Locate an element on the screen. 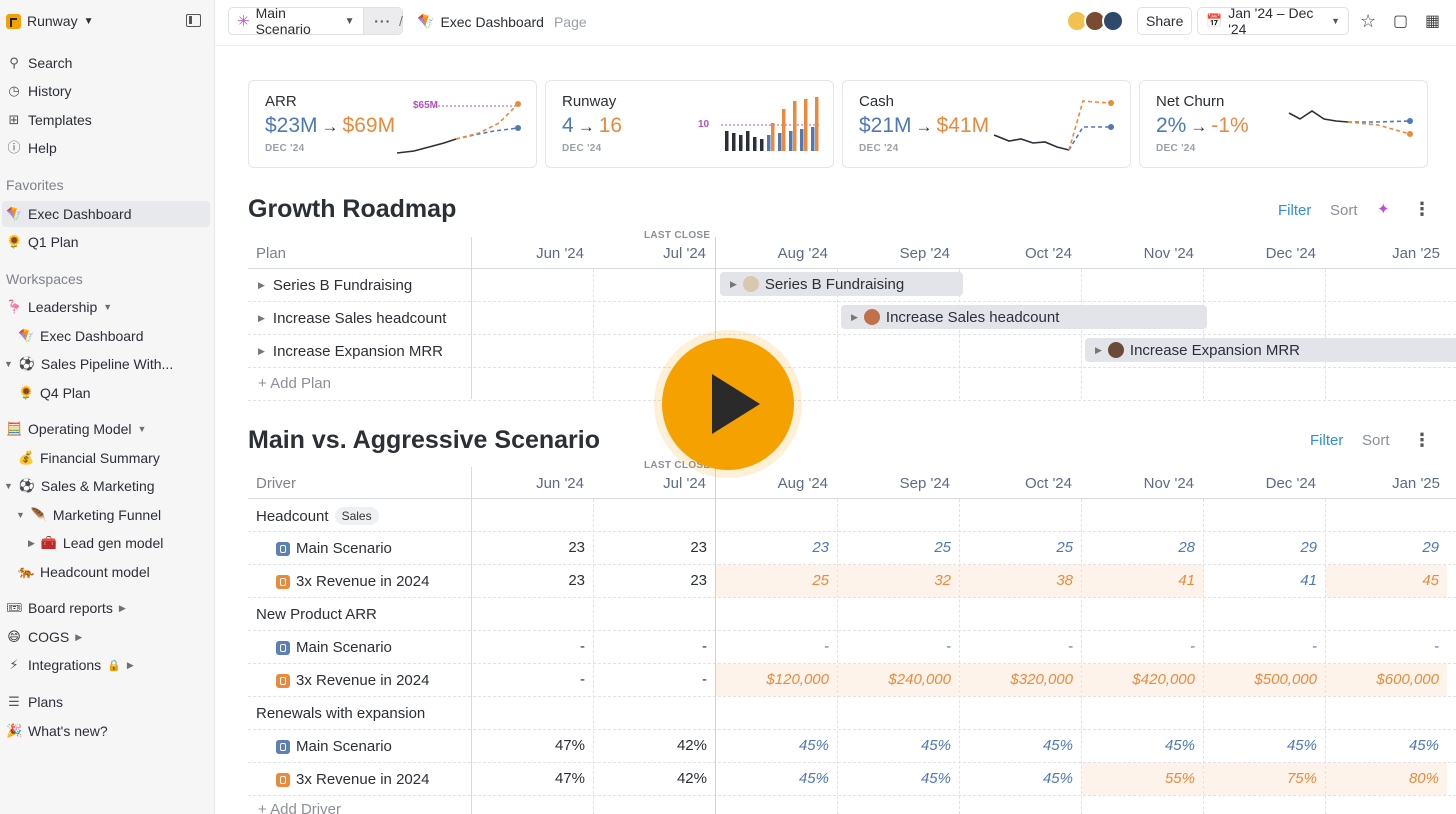 Image resolution: width=1456 pixels, height=814 pixels. scenario-selector: ✳ Main Scenario ▼ ··· is located at coordinates (315, 21).